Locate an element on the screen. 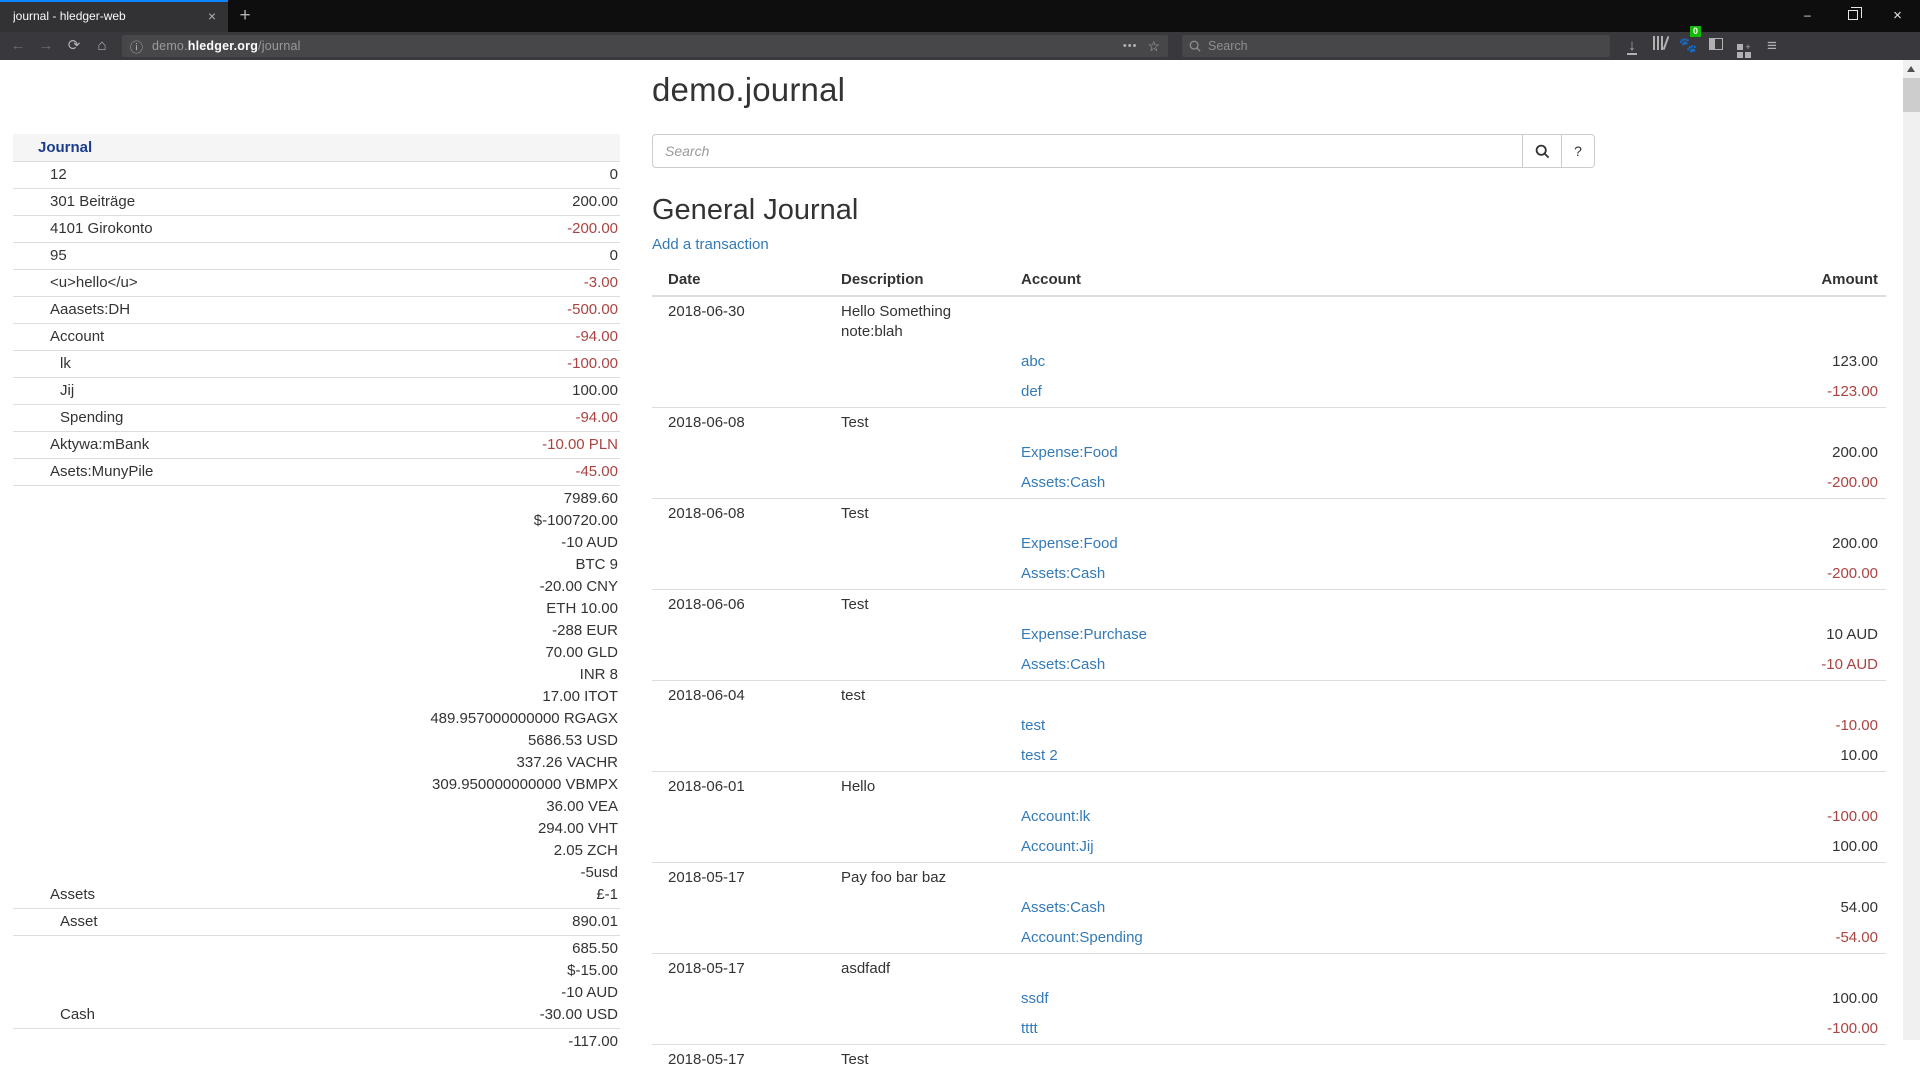 Image resolution: width=1920 pixels, height=1075 pixels. account-balance: 200.00 is located at coordinates (376, 202).